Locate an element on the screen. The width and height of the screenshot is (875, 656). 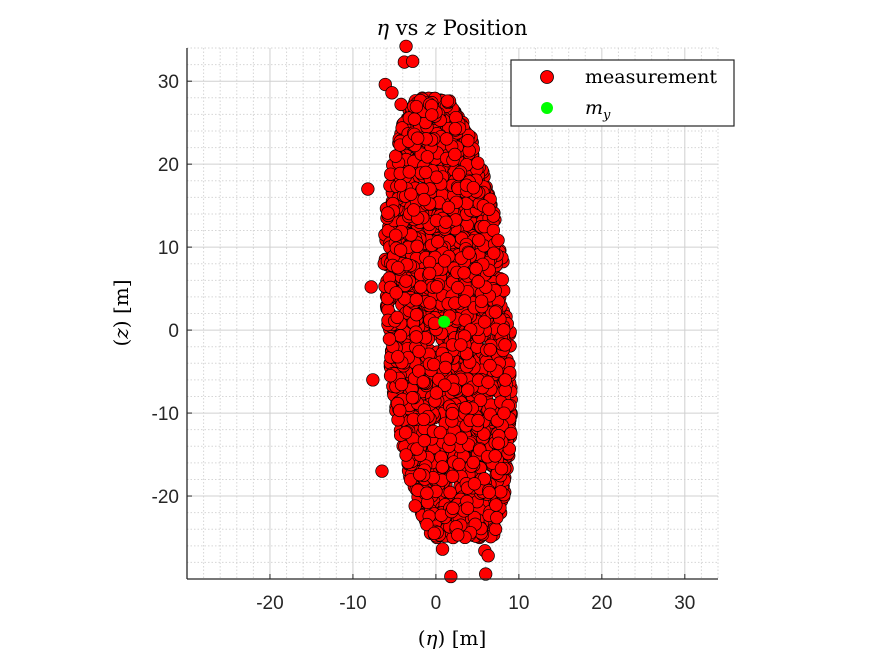
title-eta: η is located at coordinates (382, 28).